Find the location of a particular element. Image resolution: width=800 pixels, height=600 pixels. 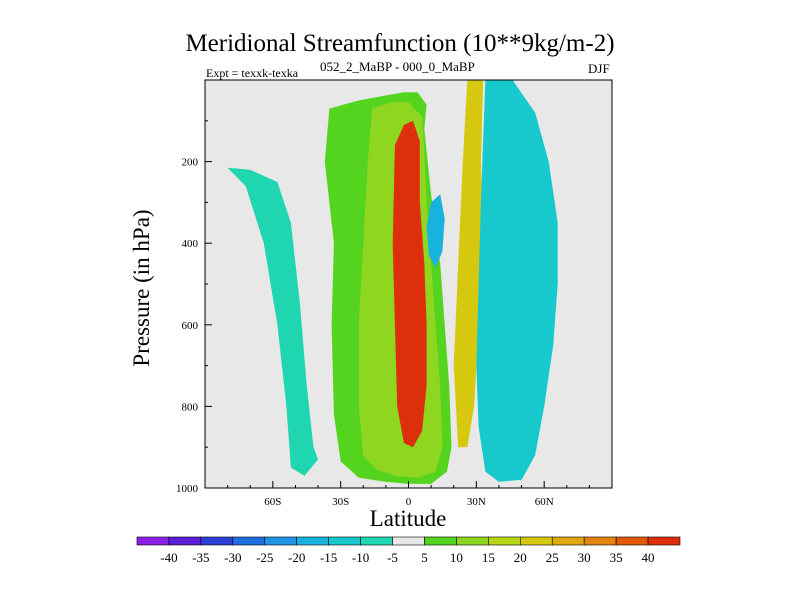

y-tick-label: 400 is located at coordinates (190, 244).